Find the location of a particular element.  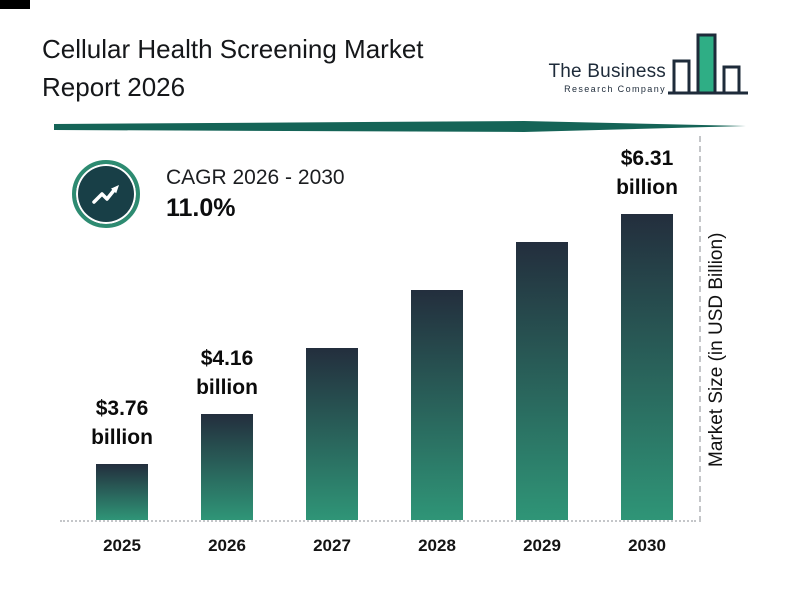

trend-up-icon is located at coordinates (106, 194).